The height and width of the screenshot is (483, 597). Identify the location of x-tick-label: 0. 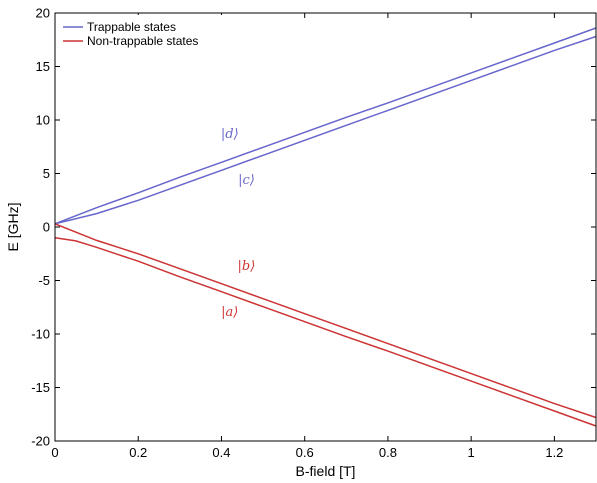
(54, 452).